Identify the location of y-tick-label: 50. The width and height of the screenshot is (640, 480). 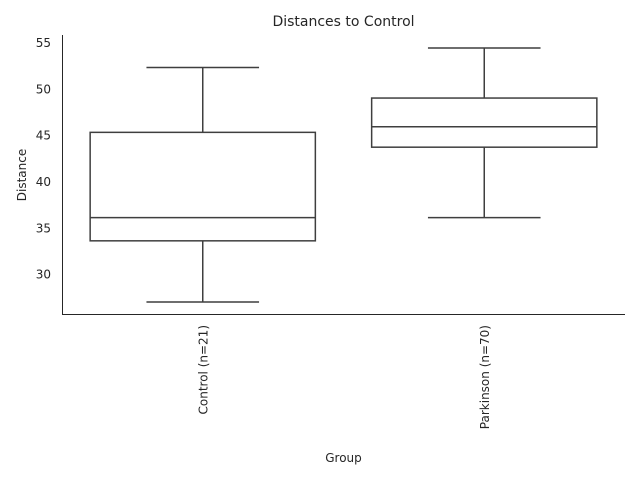
(43, 89).